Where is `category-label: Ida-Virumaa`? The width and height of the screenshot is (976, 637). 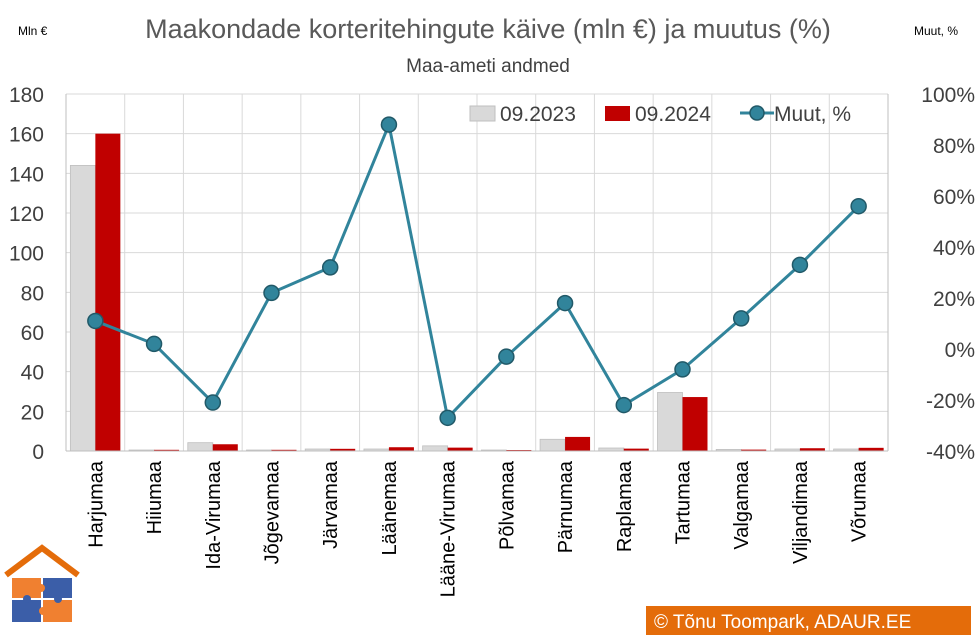
category-label: Ida-Virumaa is located at coordinates (214, 514).